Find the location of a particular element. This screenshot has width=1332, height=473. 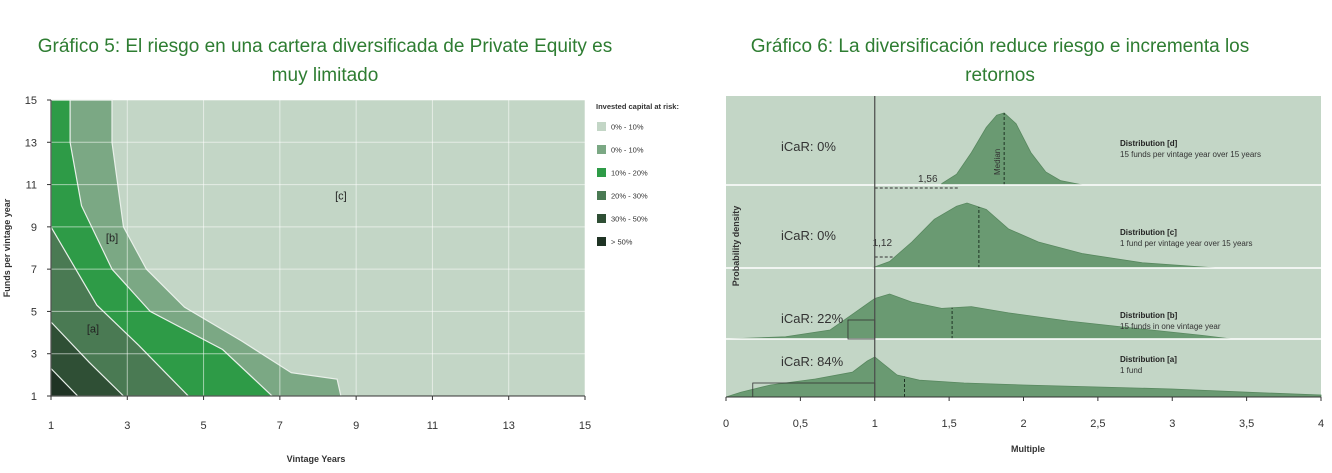

legend-label-2: 10% - 20% is located at coordinates (629, 173).